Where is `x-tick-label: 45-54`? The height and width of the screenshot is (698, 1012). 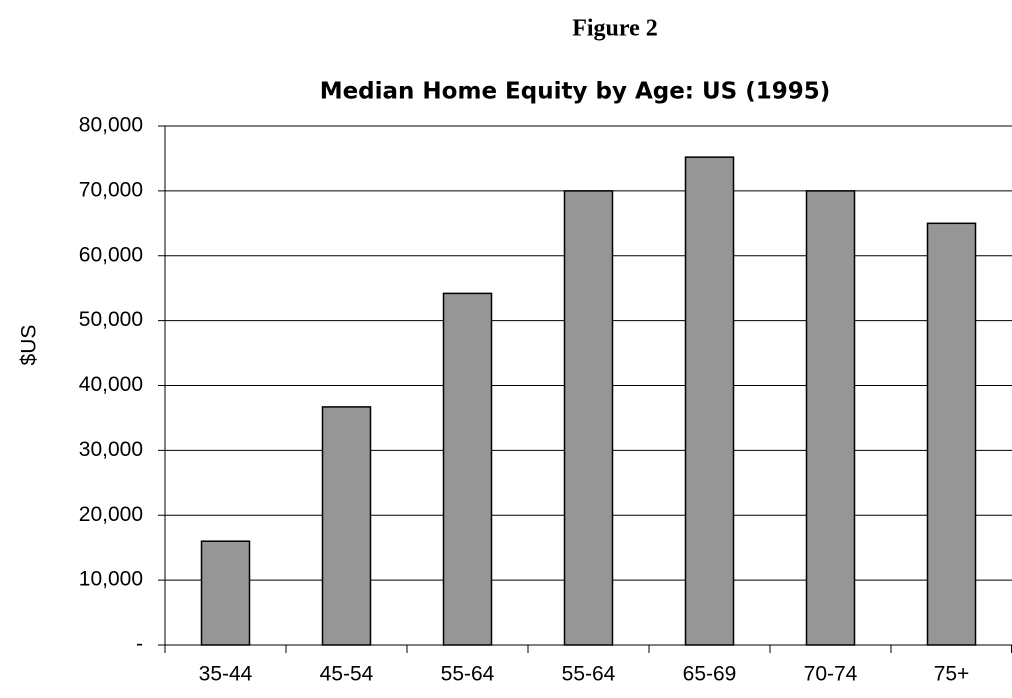
x-tick-label: 45-54 is located at coordinates (347, 674).